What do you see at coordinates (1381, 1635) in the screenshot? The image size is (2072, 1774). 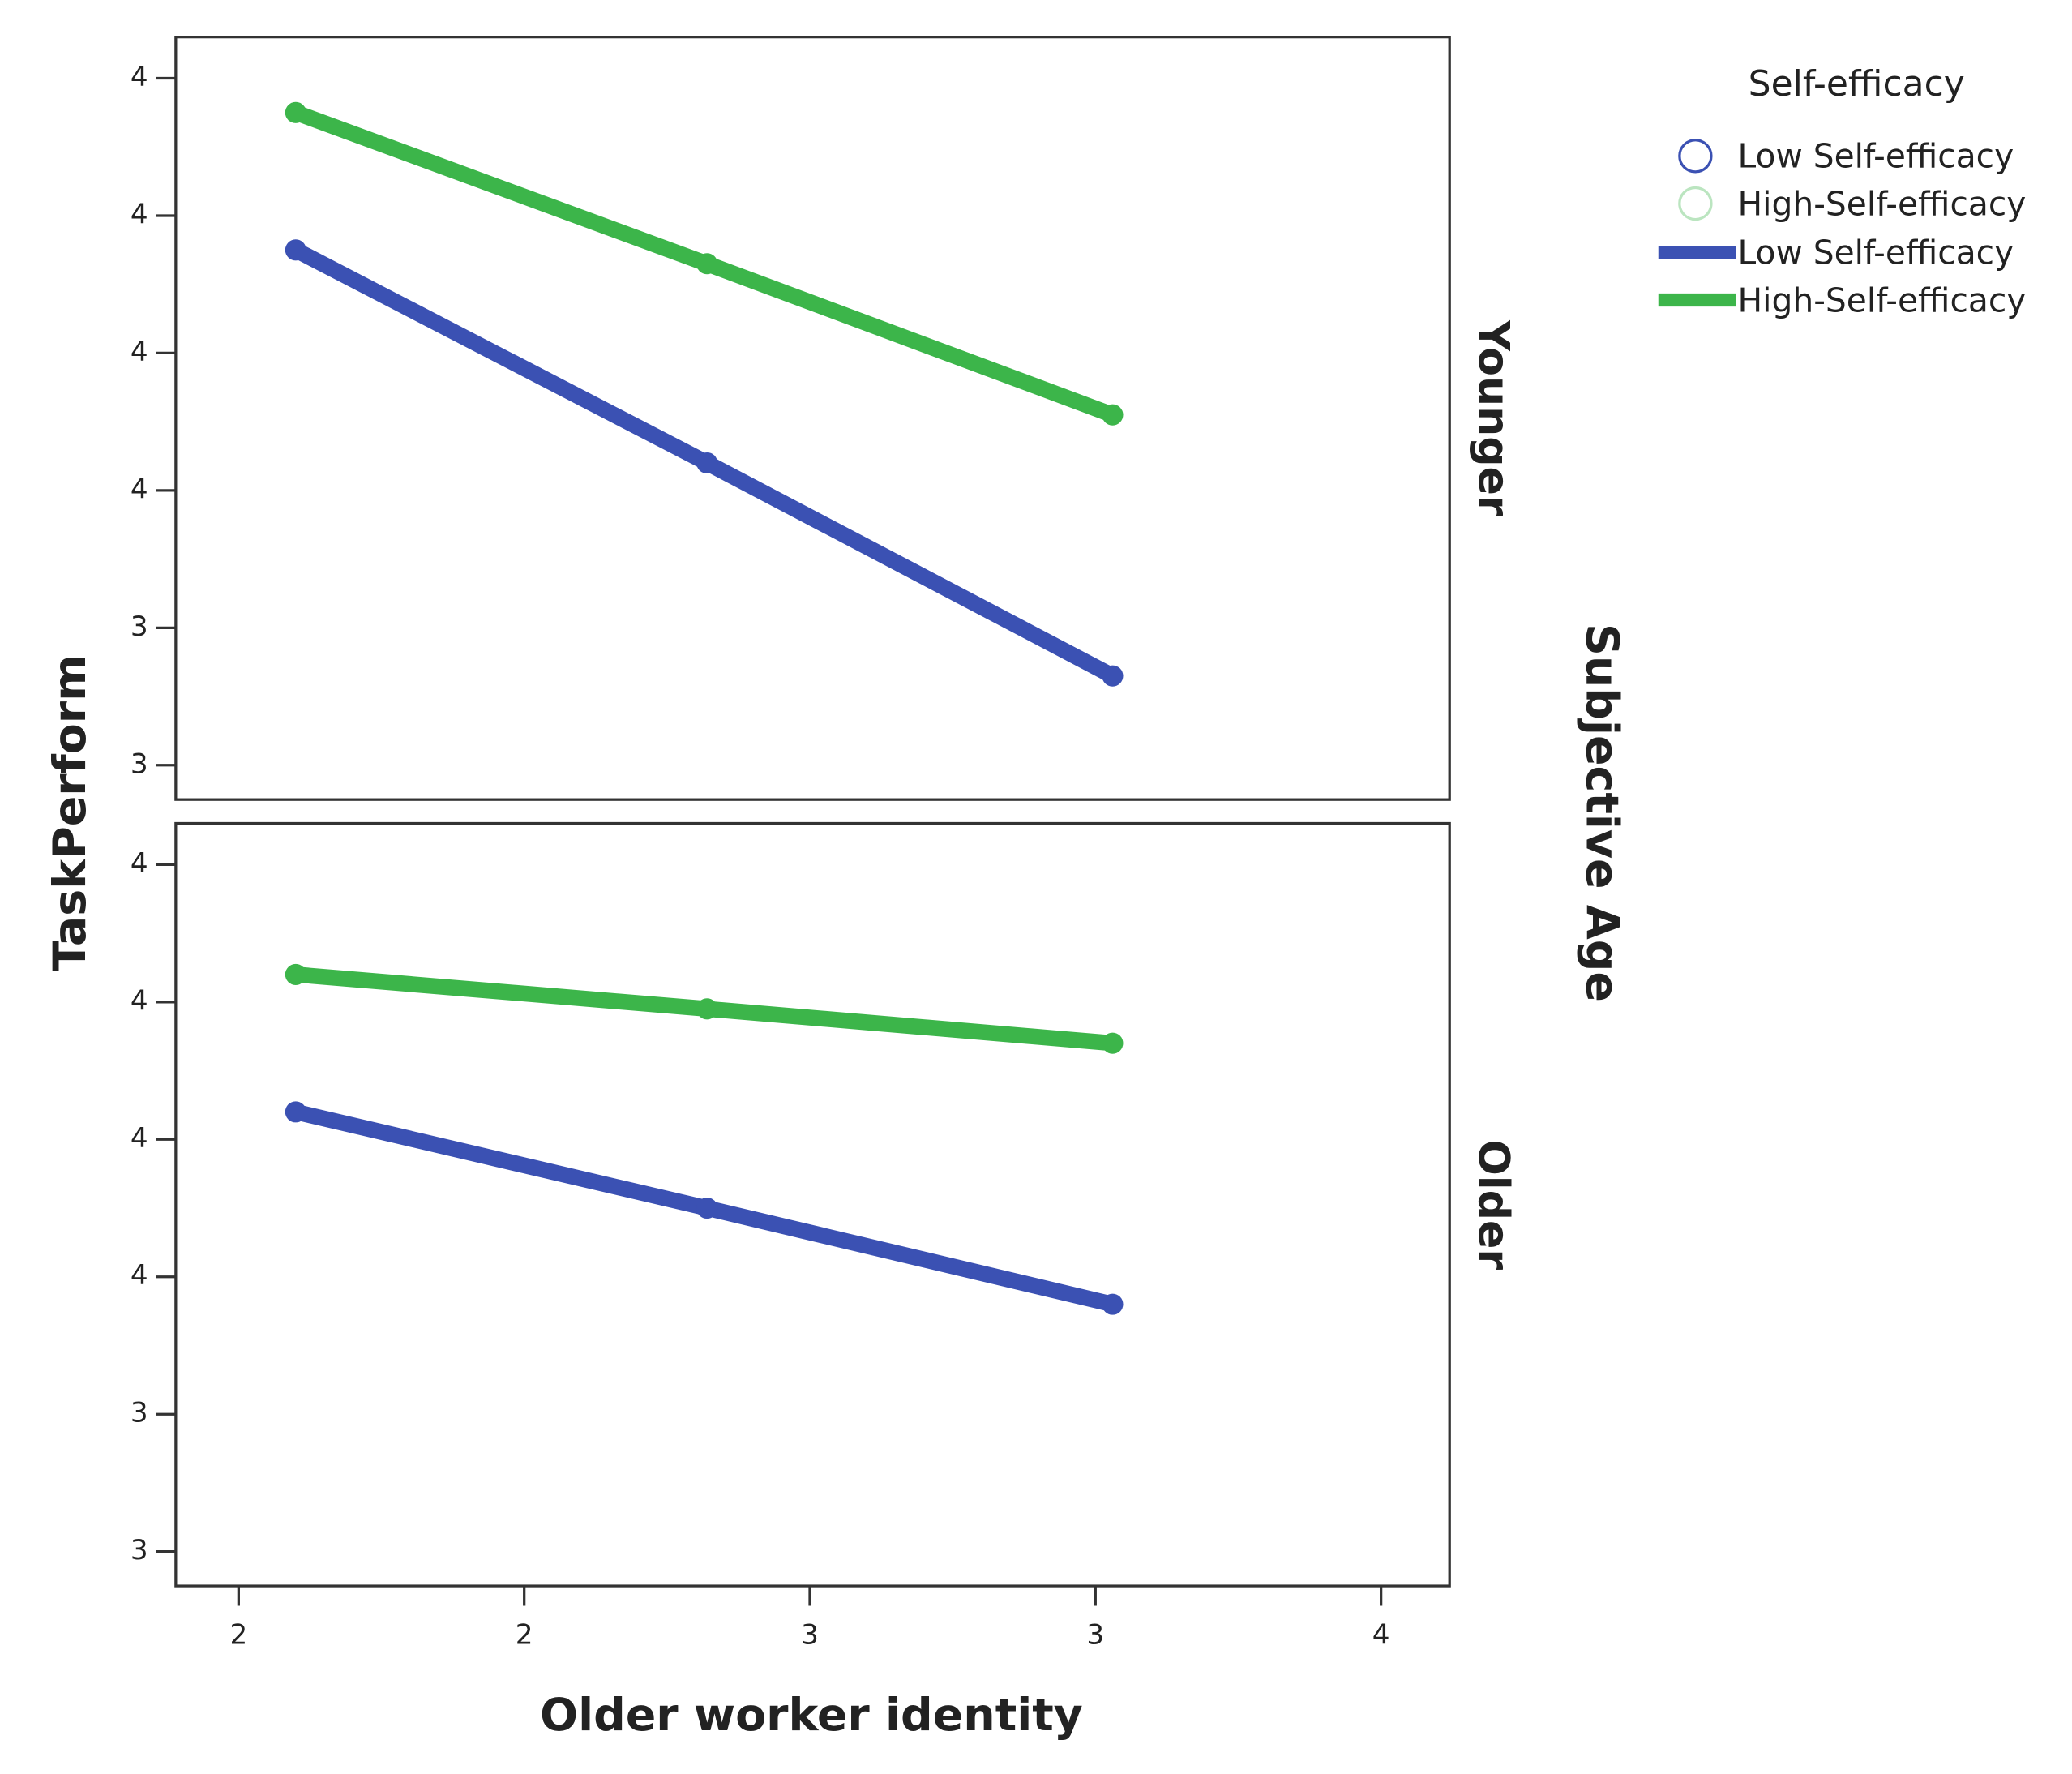 I see `x-tick-label: 4` at bounding box center [1381, 1635].